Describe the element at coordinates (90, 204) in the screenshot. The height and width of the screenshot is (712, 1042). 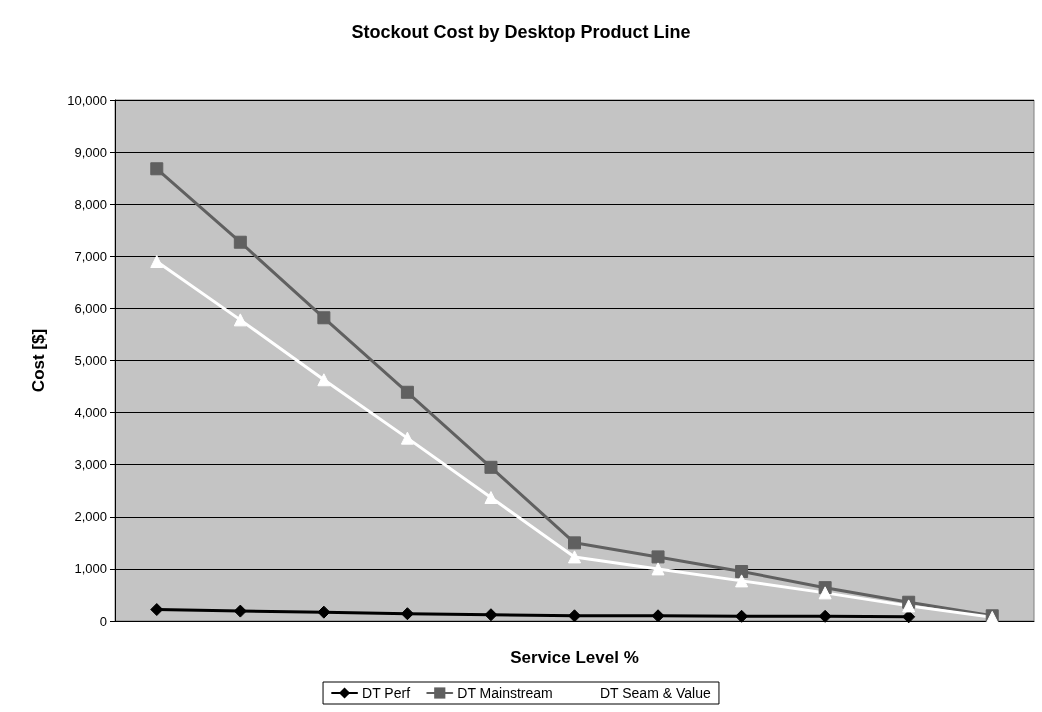
I see `y-tick-label: 8,000` at that location.